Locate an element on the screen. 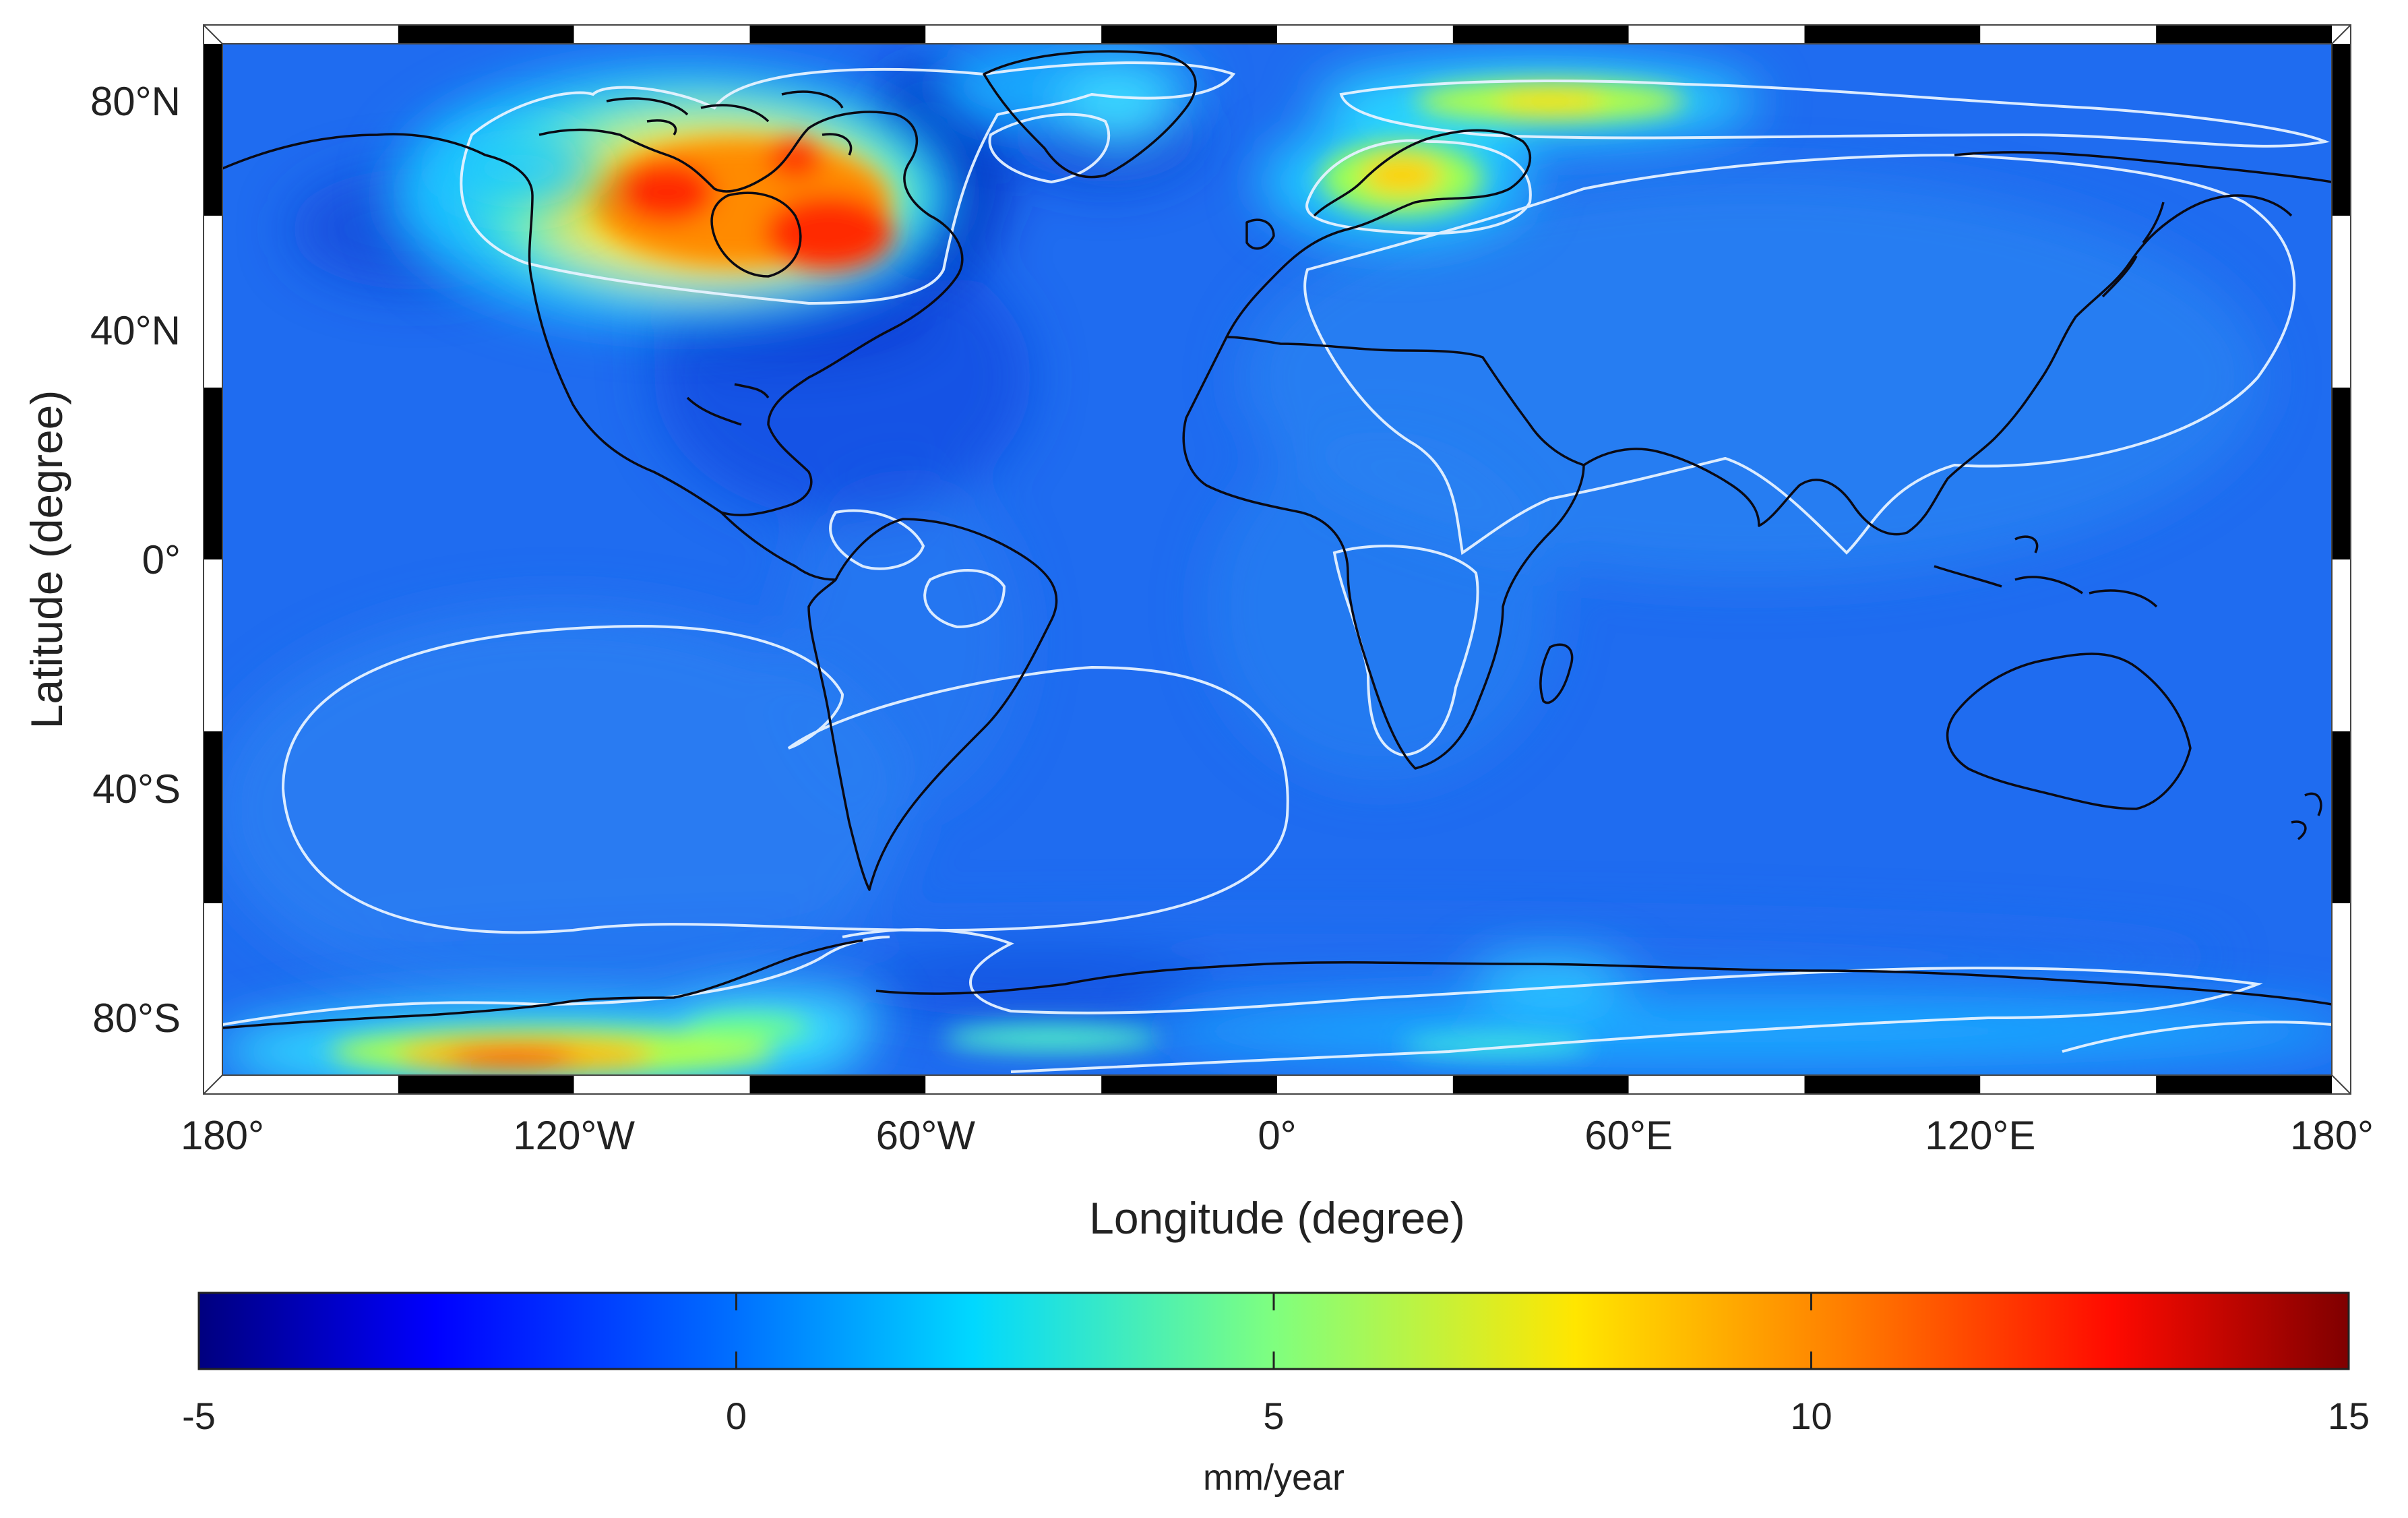 This screenshot has height=1518, width=2408. colorbar-tick-label: 0 is located at coordinates (736, 1416).